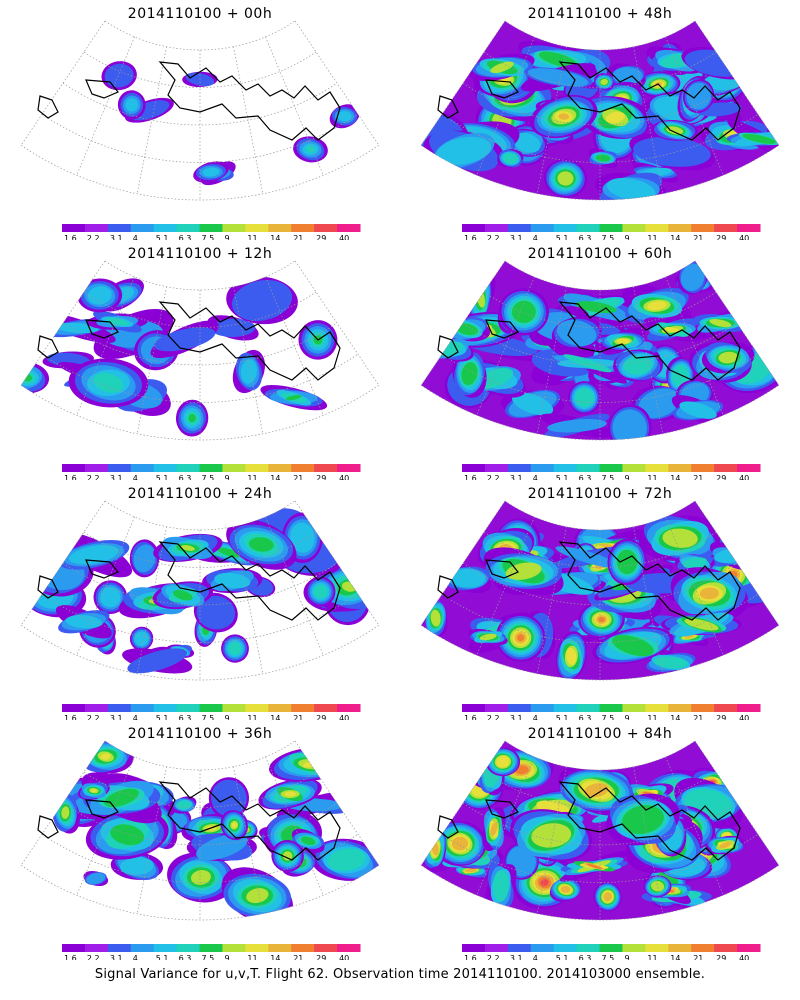 This screenshot has width=800, height=1000. What do you see at coordinates (200, 14) in the screenshot?
I see `panel-title: 2014110100 + 00h` at bounding box center [200, 14].